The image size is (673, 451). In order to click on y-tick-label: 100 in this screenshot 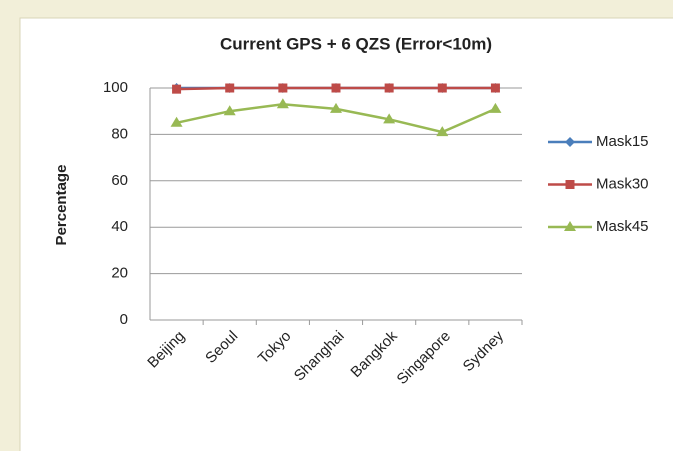, I will do `click(115, 87)`.